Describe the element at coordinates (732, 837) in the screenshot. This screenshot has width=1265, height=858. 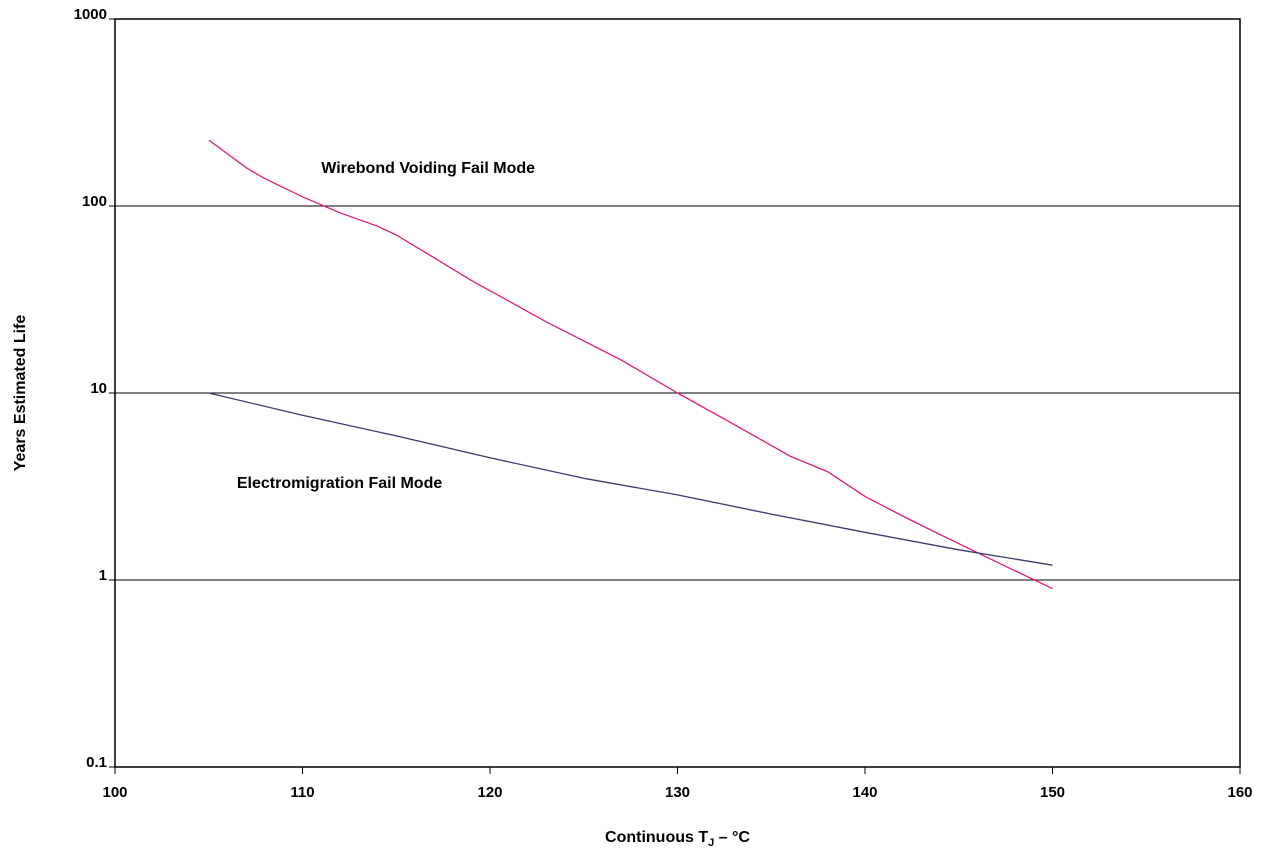
I see `x-axis-title-unit: – °C` at that location.